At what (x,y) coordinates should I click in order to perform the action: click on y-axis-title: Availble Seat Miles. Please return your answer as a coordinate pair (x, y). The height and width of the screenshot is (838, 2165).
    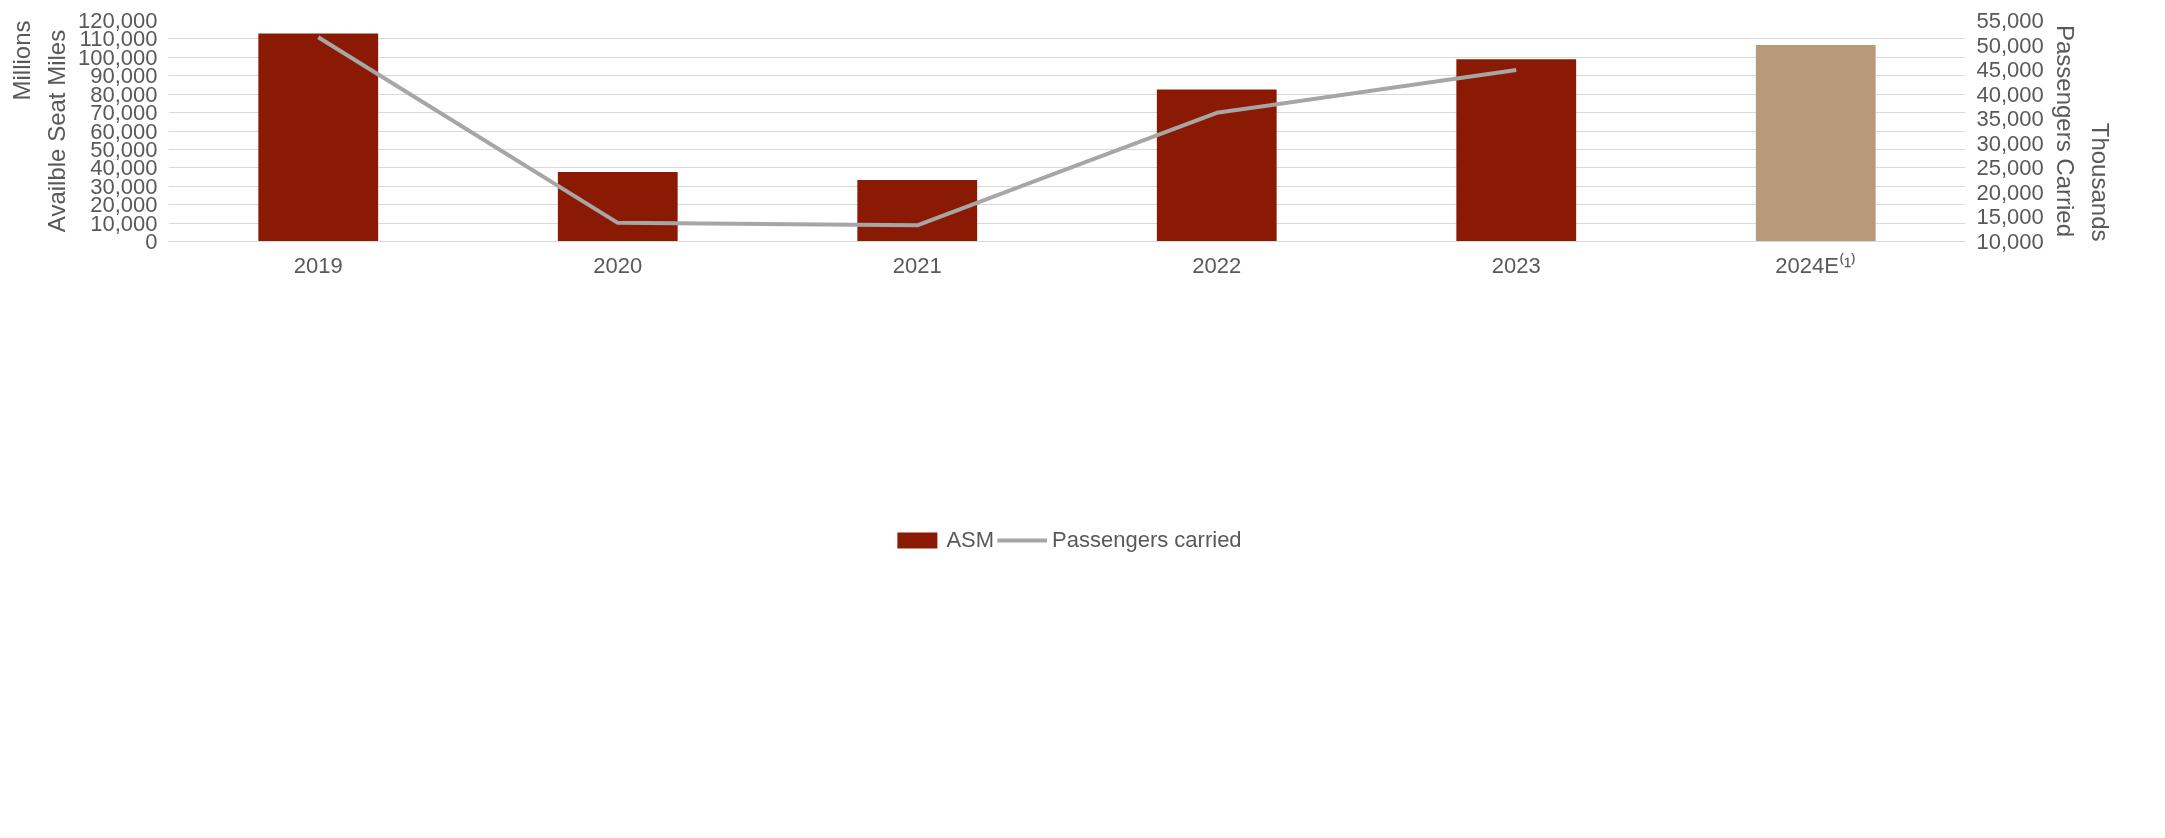
    Looking at the image, I should click on (56, 131).